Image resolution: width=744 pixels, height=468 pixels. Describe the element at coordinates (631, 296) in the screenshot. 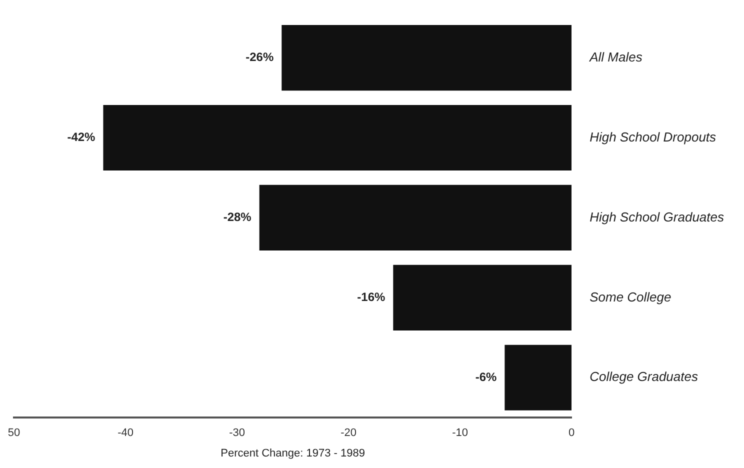

I see `y-tick-label: Some College` at that location.